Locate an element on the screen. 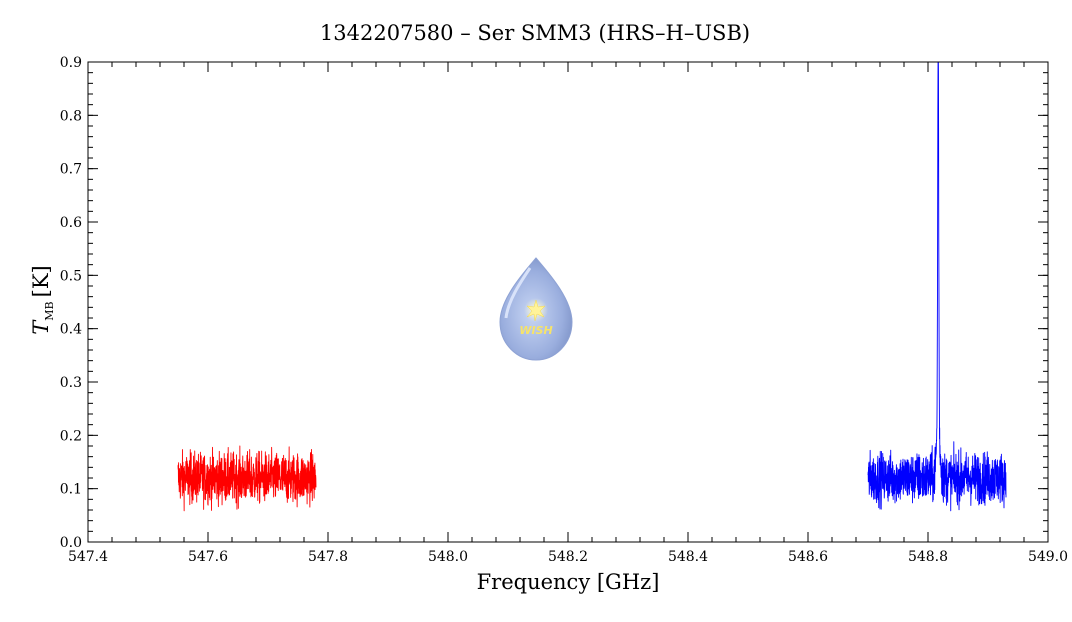  y-tick-label: 0.5 is located at coordinates (71, 276).